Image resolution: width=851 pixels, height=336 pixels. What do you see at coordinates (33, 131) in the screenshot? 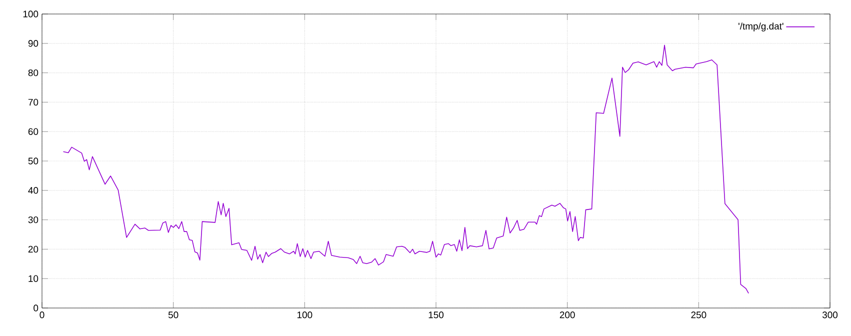
I see `y-tick-label: 60` at bounding box center [33, 131].